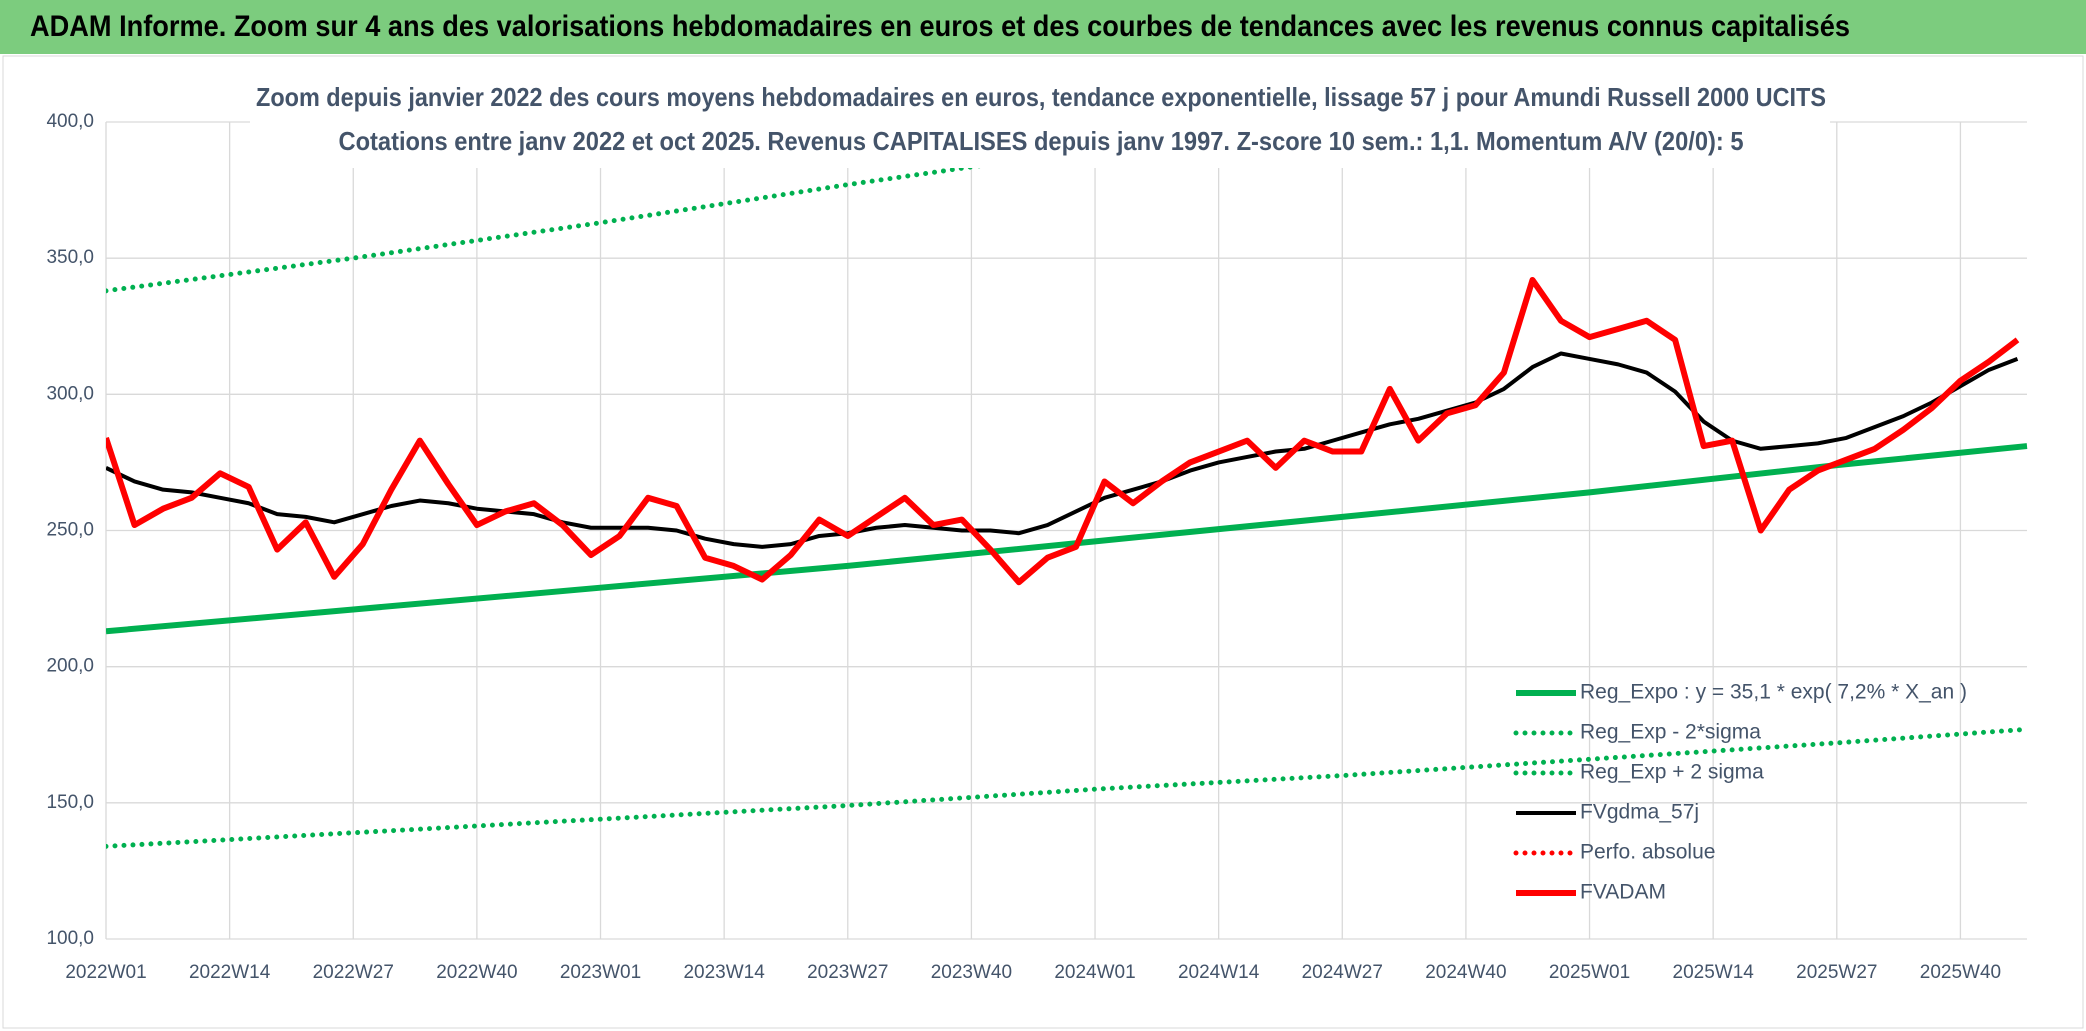 Image resolution: width=2086 pixels, height=1031 pixels. I want to click on x-tick-label: 2025W01, so click(1589, 972).